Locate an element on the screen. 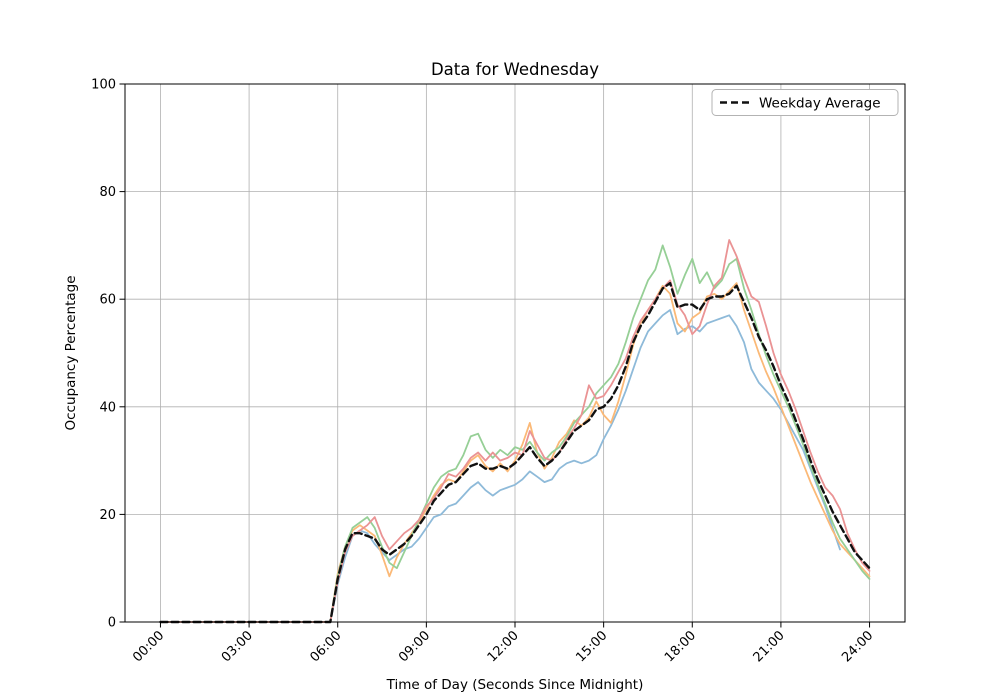  legend-box is located at coordinates (805, 102).